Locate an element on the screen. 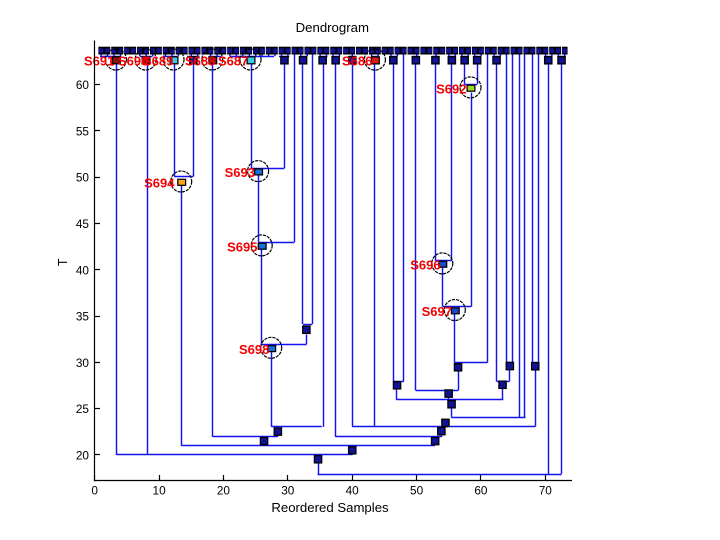  svg-text: 55 is located at coordinates (83, 131).